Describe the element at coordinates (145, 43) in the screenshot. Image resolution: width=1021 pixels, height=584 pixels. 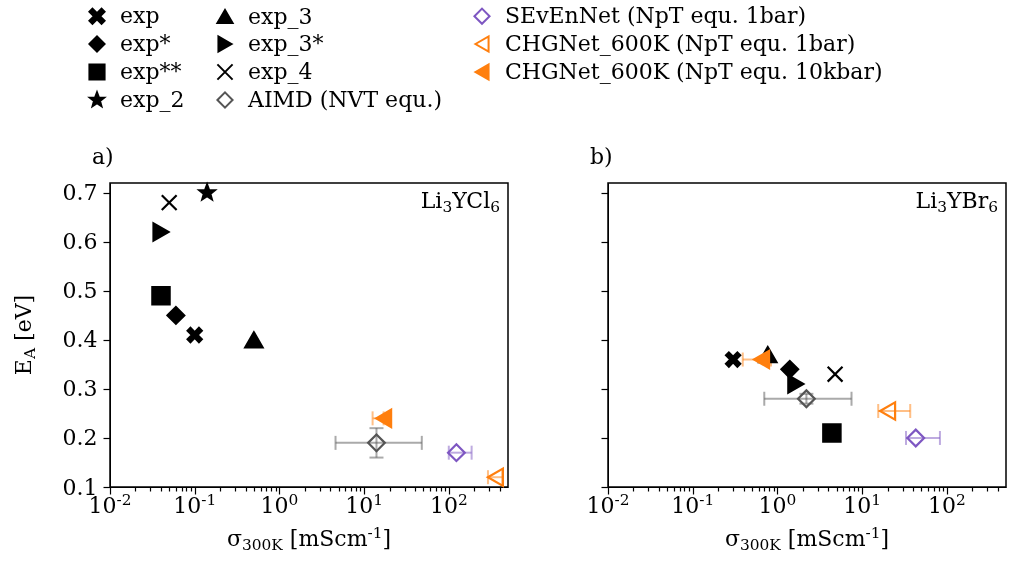
I see `legend-label: exp*` at that location.